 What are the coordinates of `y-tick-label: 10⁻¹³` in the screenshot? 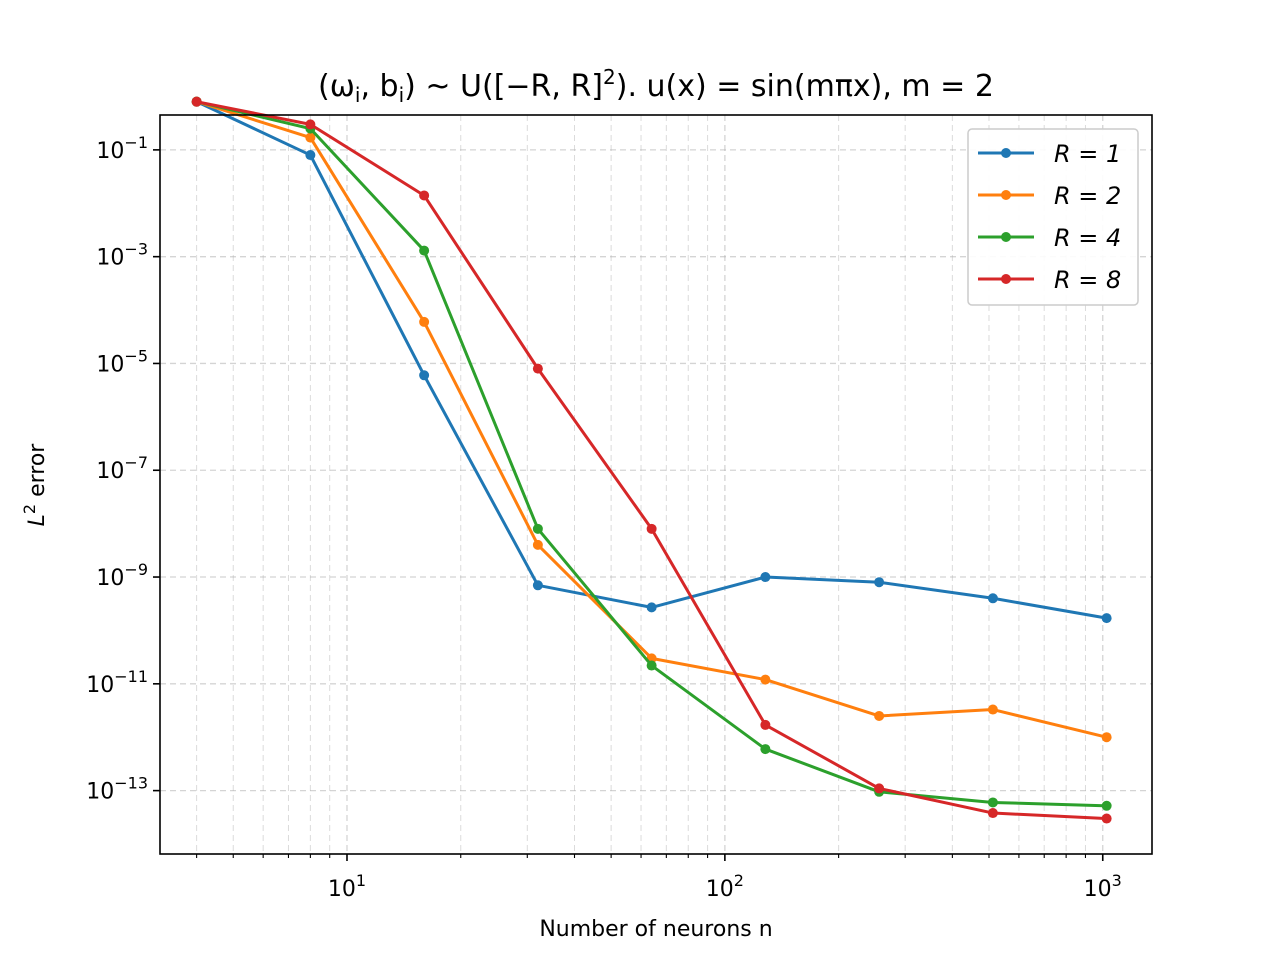 It's located at (117, 789).